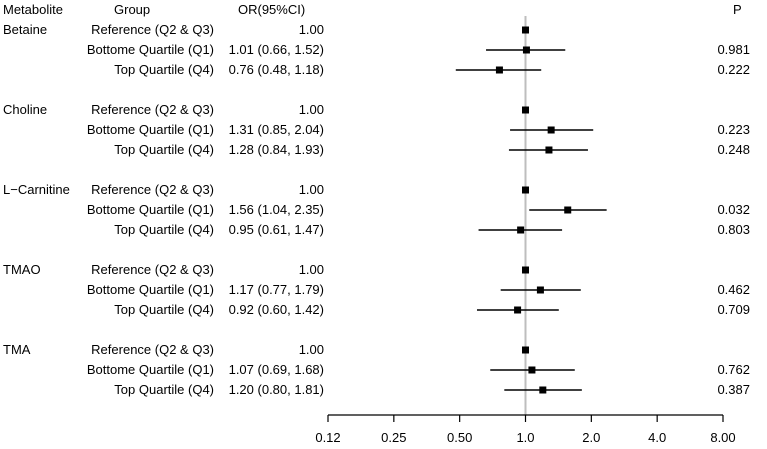  What do you see at coordinates (276, 209) in the screenshot?
I see `or-ci-label: 1.56 (1.04, 2.35)` at bounding box center [276, 209].